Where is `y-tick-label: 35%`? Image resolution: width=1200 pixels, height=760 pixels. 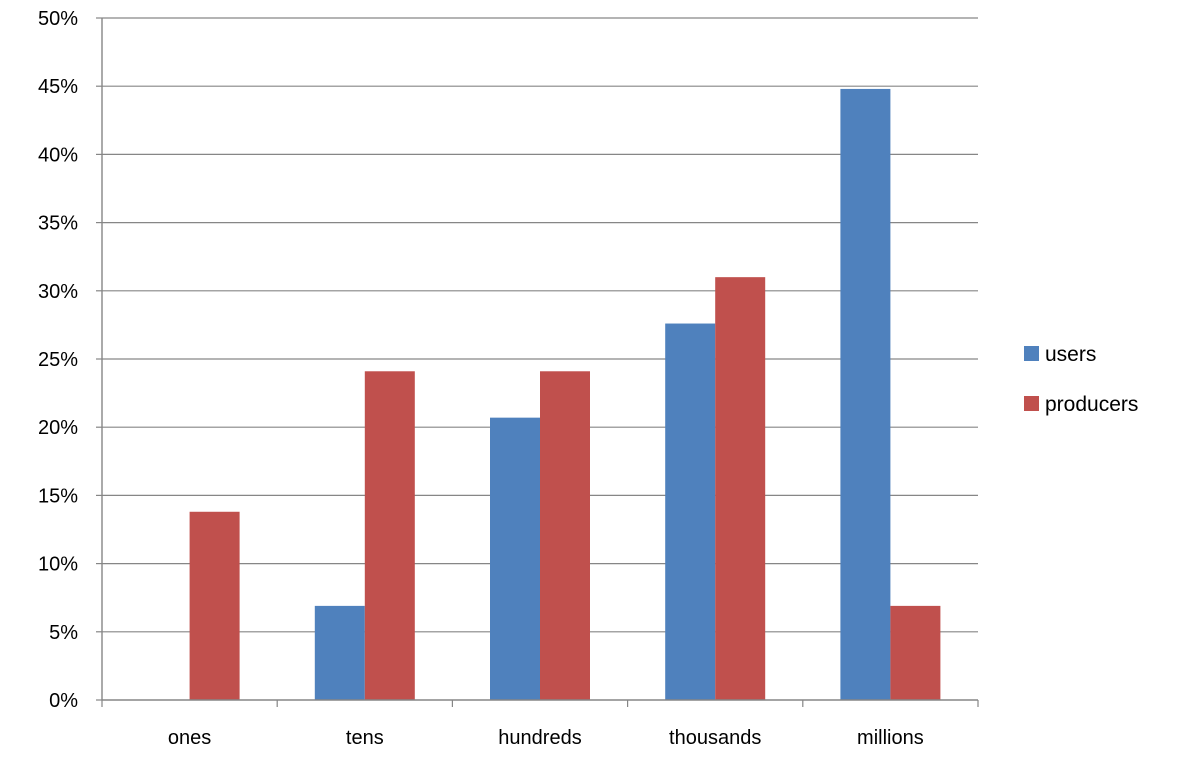
y-tick-label: 35% is located at coordinates (58, 224).